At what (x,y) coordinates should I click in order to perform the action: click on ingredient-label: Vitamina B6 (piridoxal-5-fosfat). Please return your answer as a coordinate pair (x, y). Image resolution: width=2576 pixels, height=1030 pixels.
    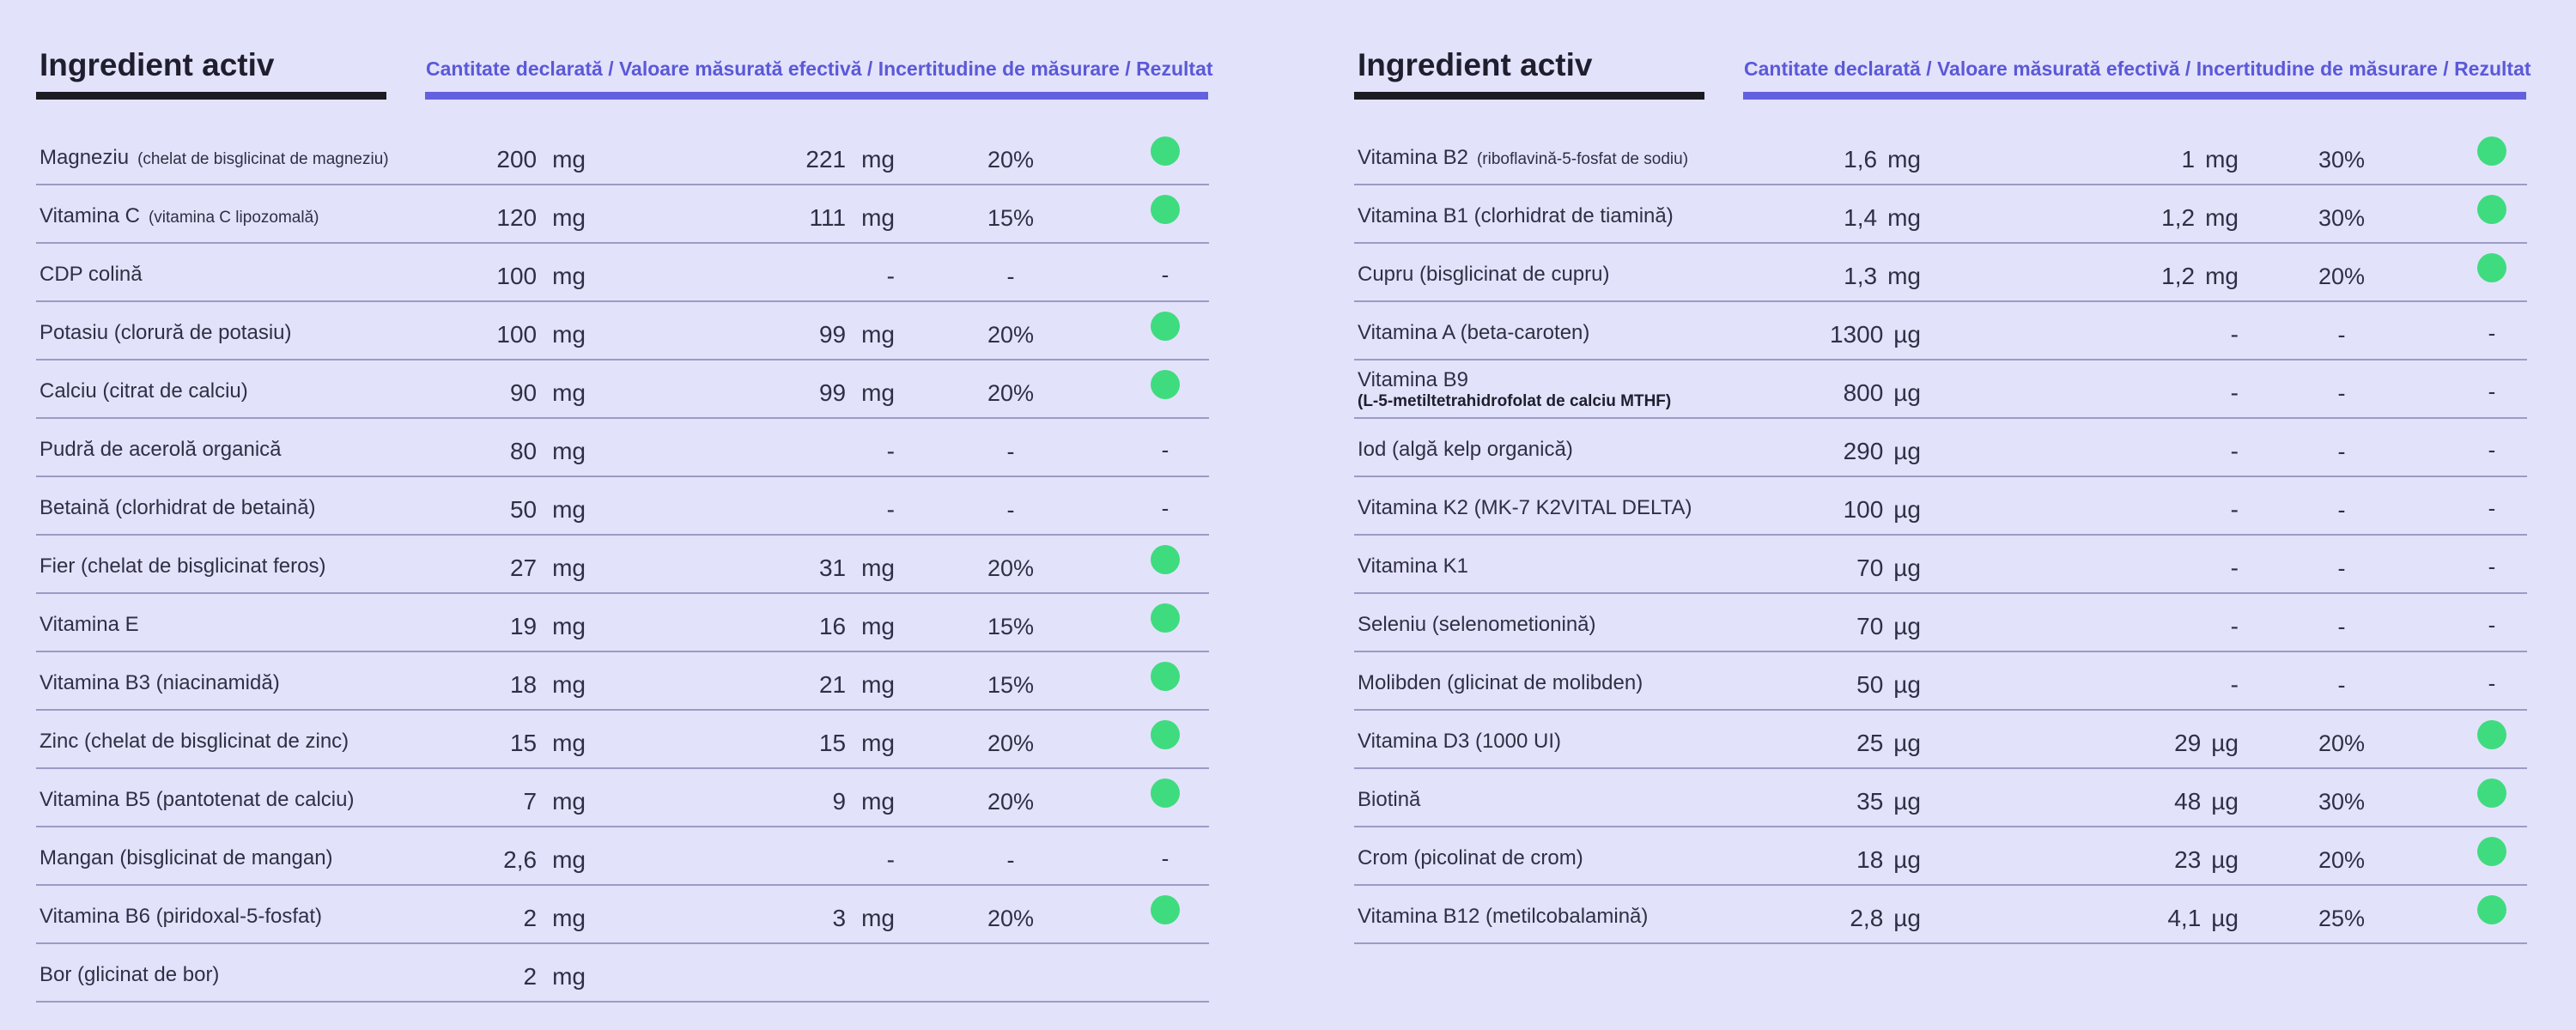
    Looking at the image, I should click on (181, 916).